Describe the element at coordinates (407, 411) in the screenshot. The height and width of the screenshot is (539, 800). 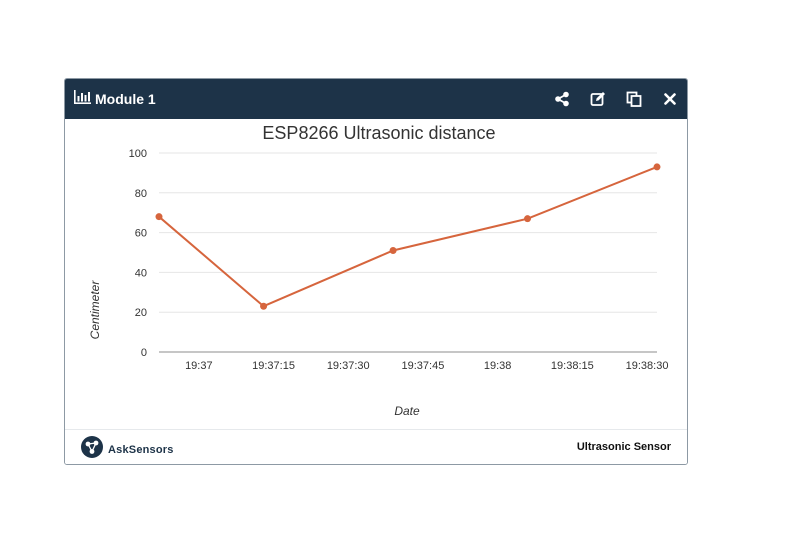
I see `x-axis-label: Date` at that location.